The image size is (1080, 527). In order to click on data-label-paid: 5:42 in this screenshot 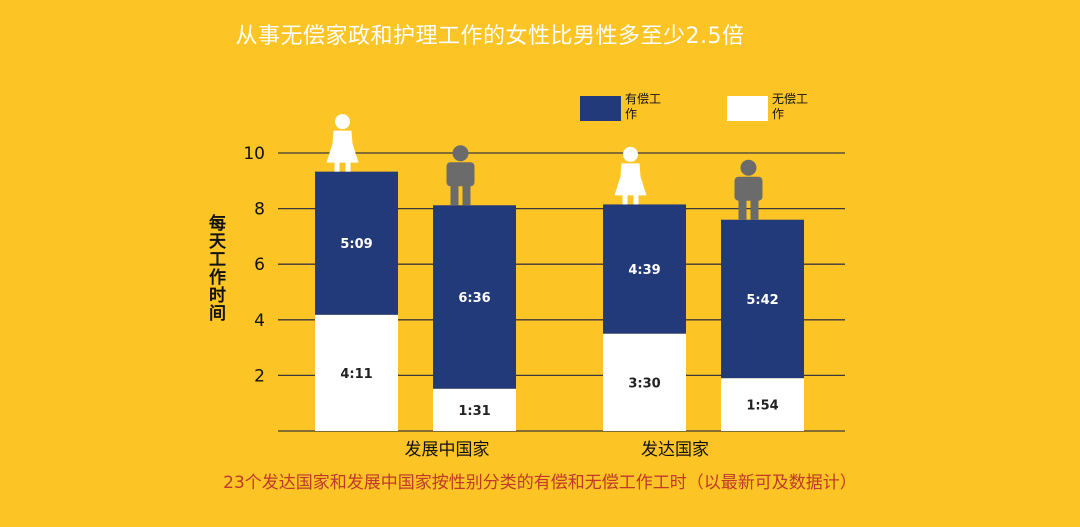, I will do `click(762, 300)`.